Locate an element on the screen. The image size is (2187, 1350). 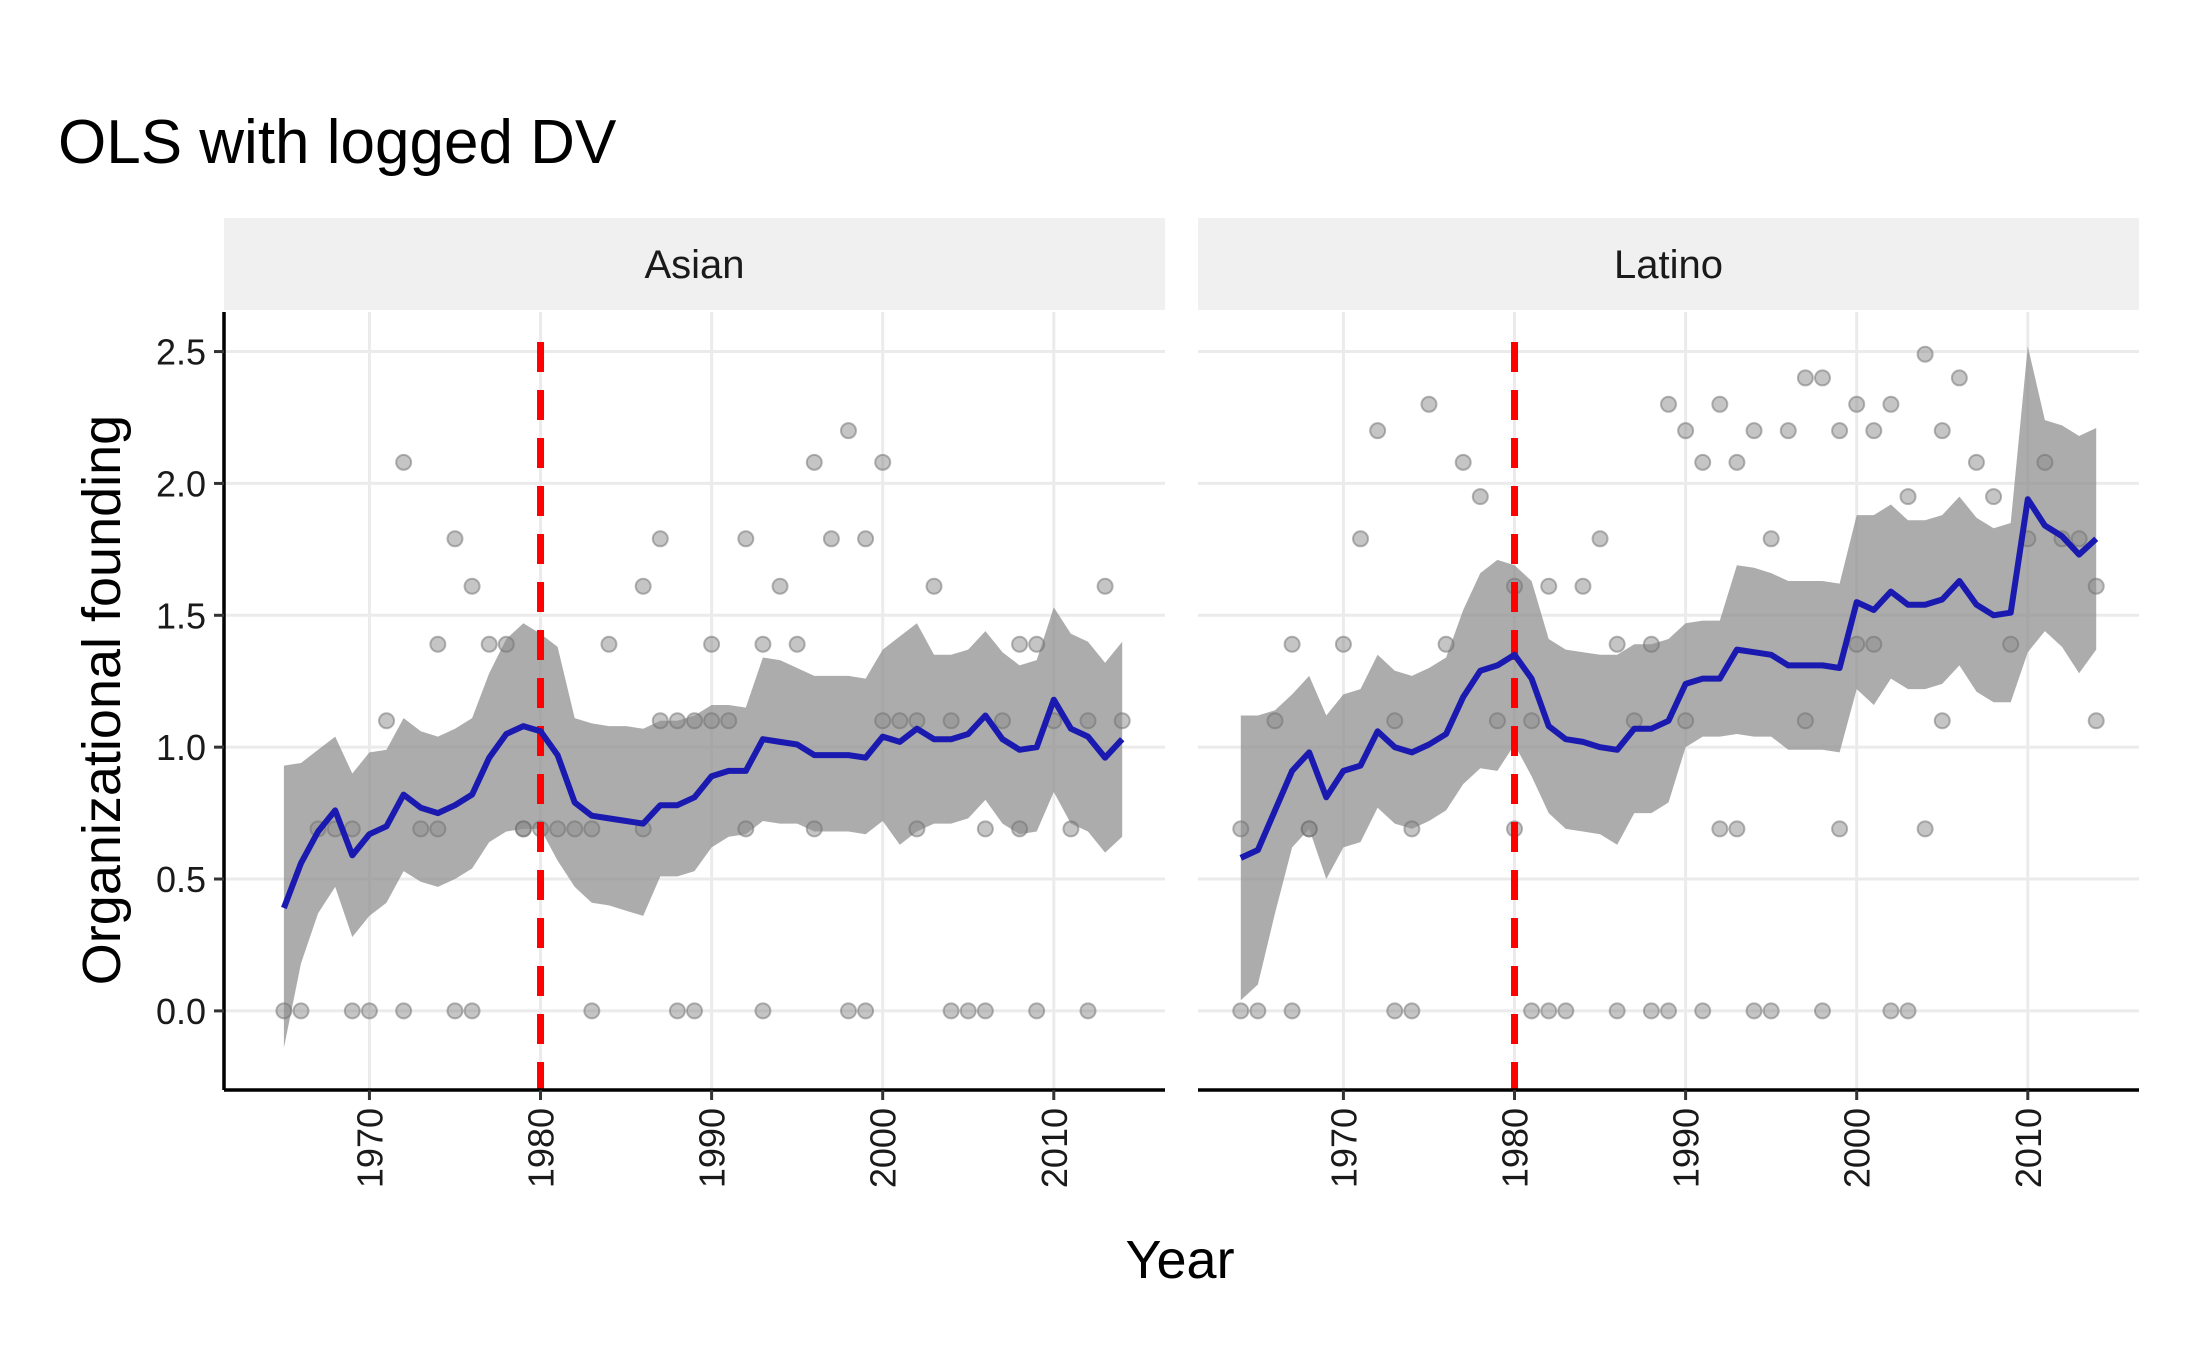
y-tick-label: 1.0 is located at coordinates (181, 747).